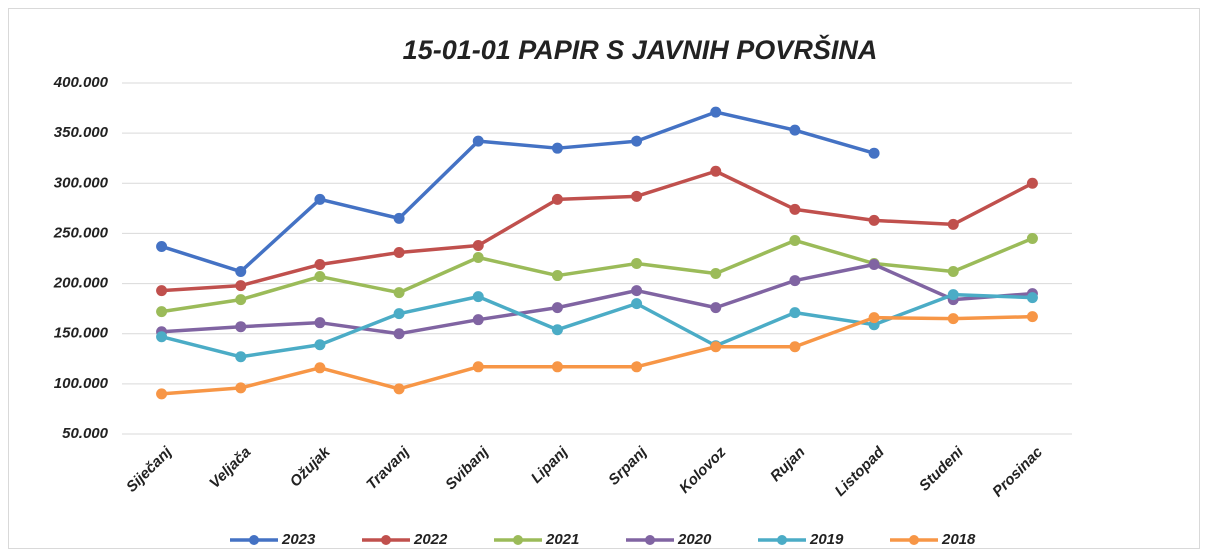 The height and width of the screenshot is (549, 1208). Describe the element at coordinates (826, 539) in the screenshot. I see `legend-label: 2019` at that location.